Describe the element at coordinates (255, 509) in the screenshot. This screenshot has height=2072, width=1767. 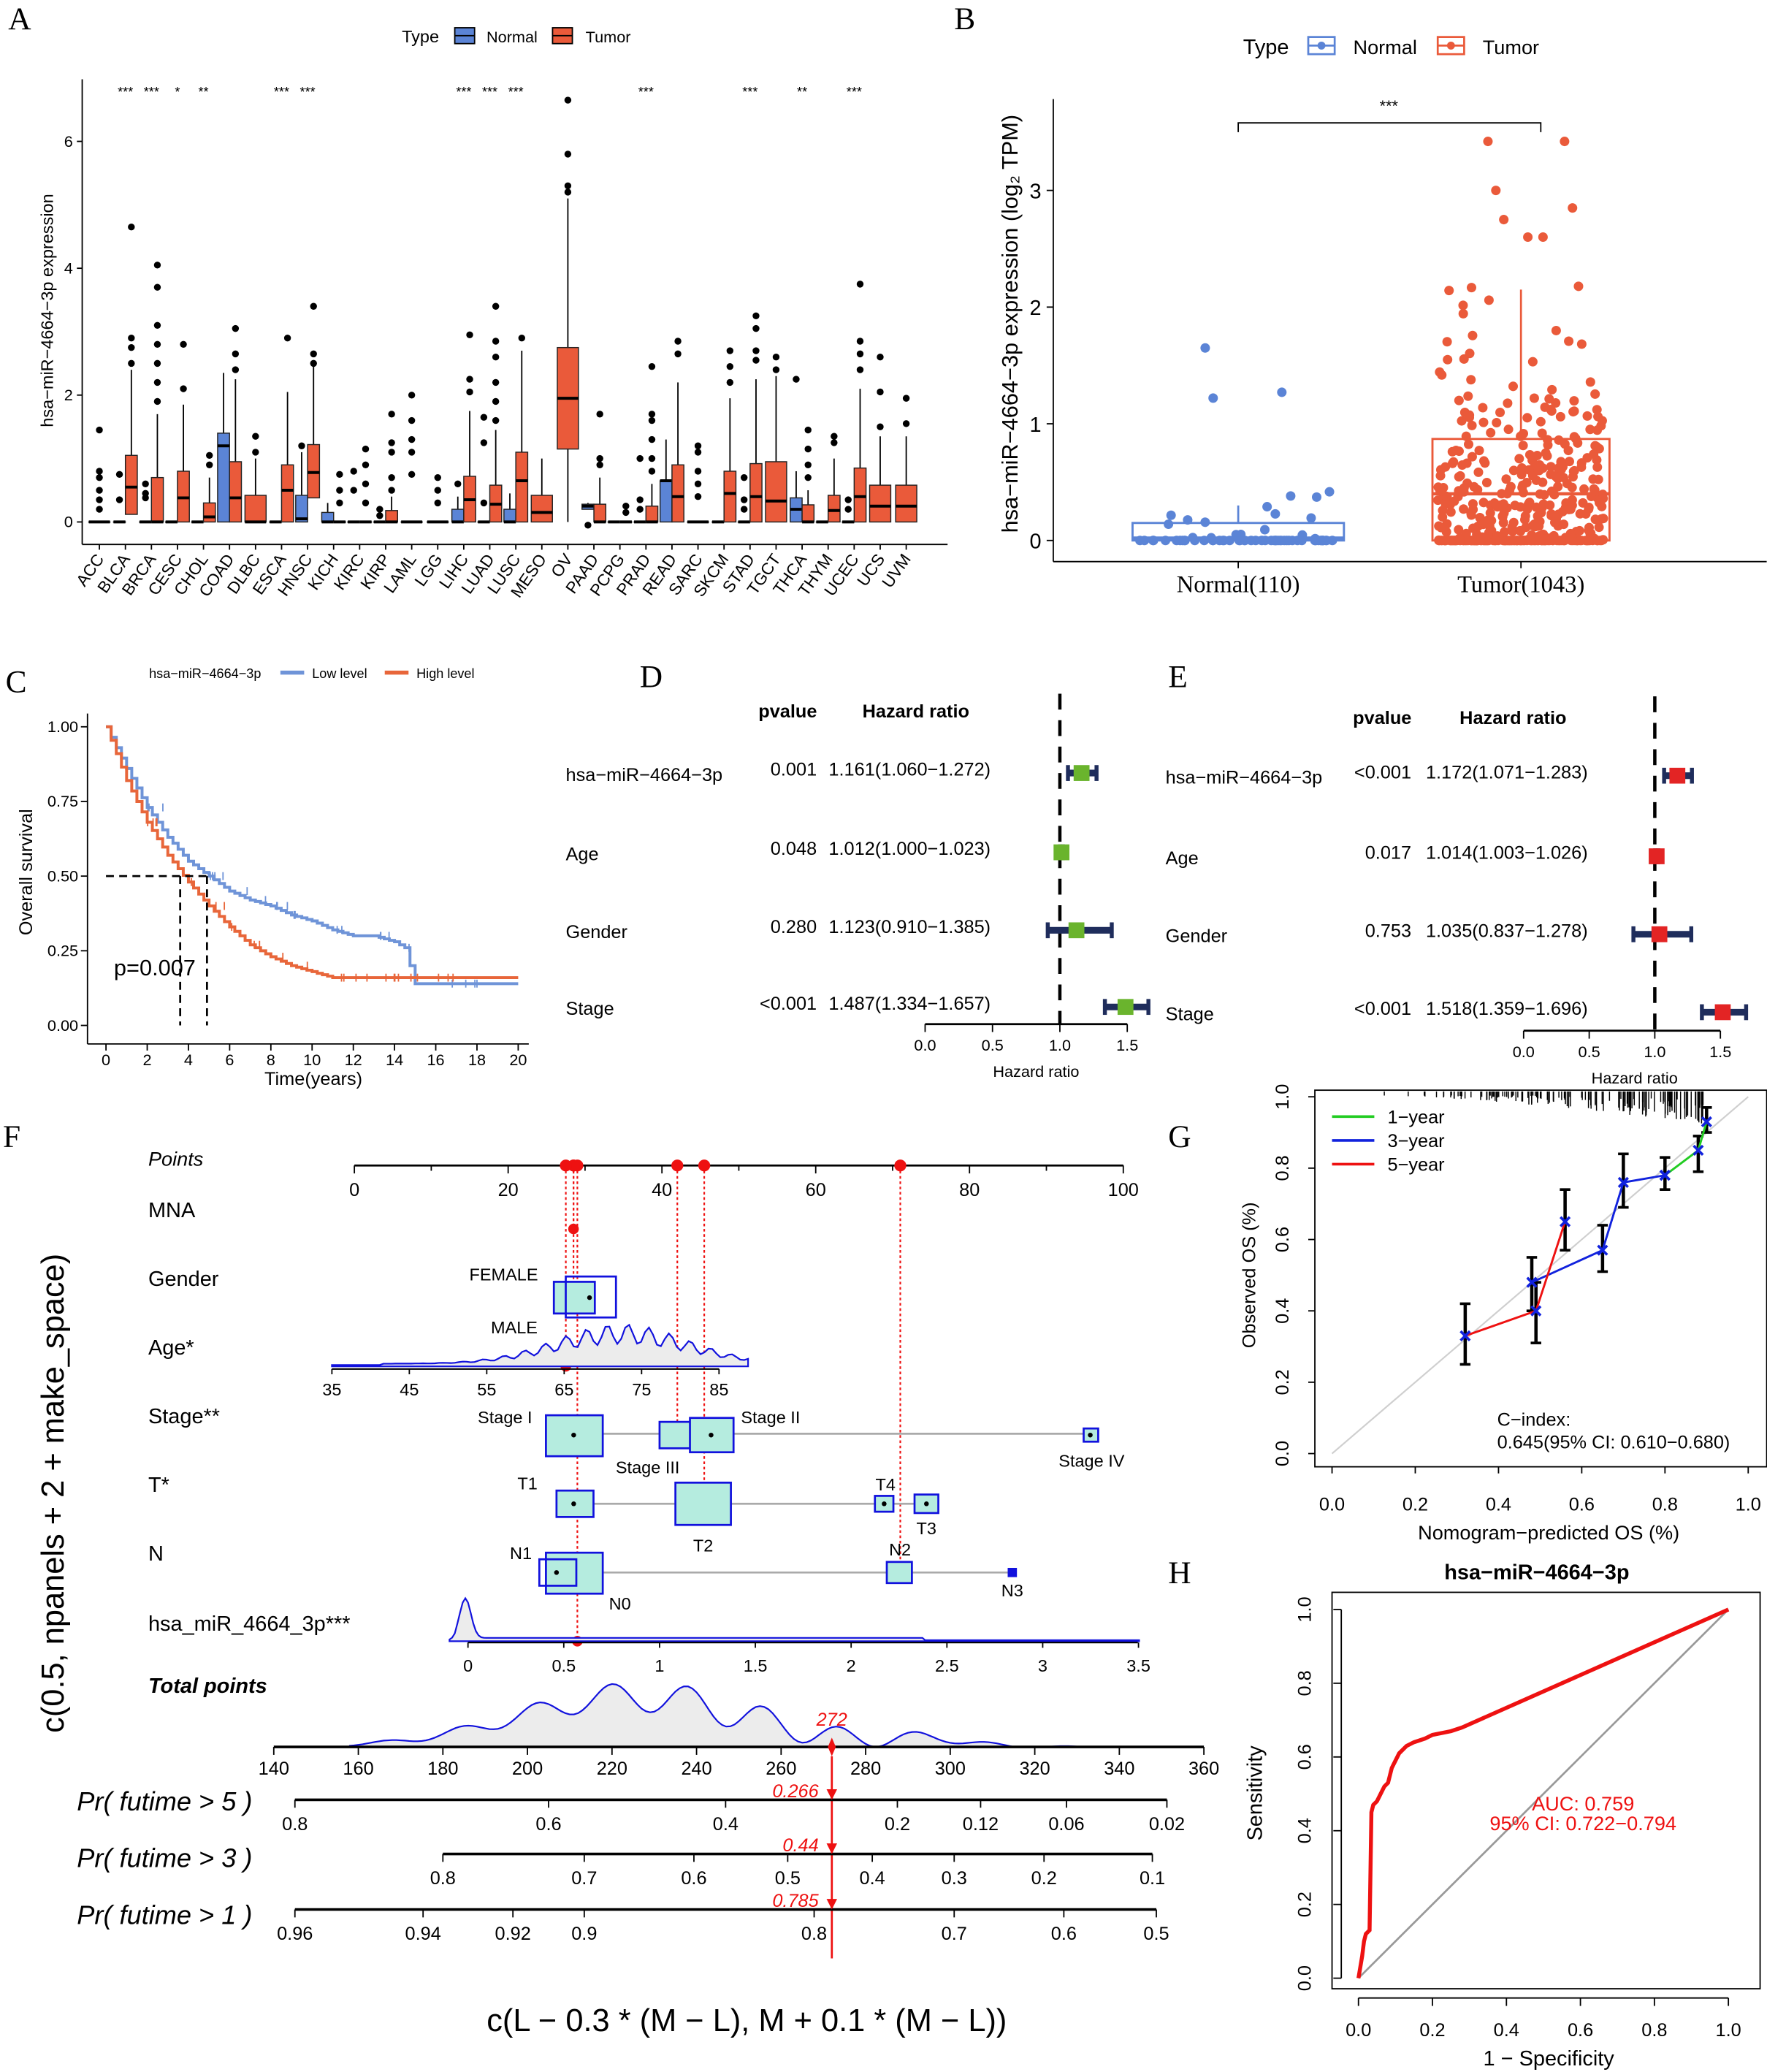
I see `dlbc-tumor-box` at that location.